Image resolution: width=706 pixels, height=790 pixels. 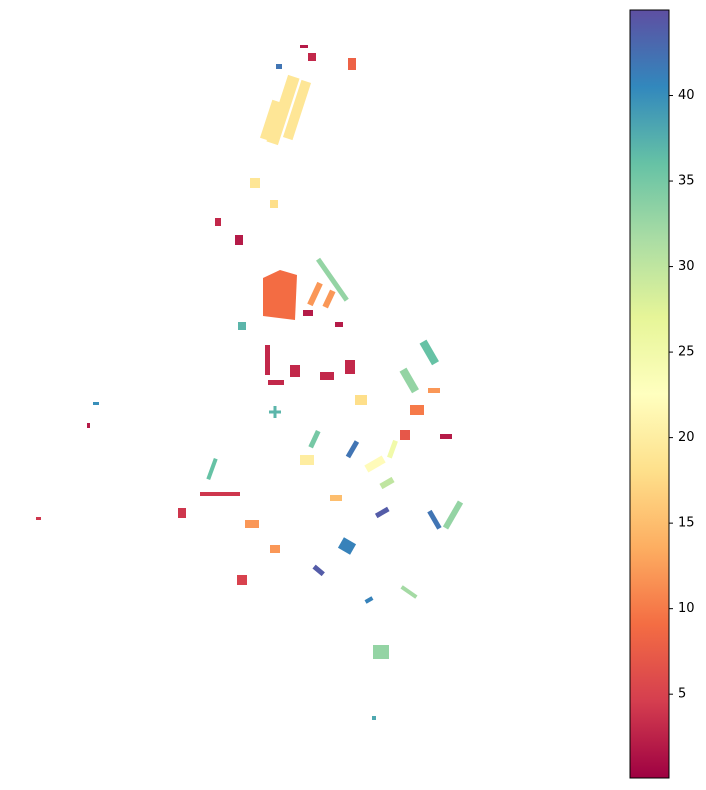 I want to click on colorbar-tick-label: 40, so click(x=686, y=95).